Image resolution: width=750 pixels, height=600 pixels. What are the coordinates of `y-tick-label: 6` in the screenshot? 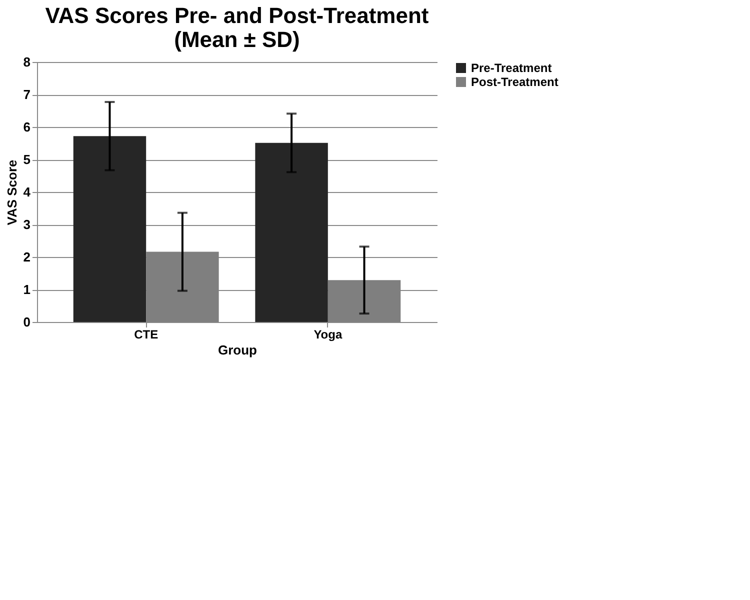 It's located at (26, 127).